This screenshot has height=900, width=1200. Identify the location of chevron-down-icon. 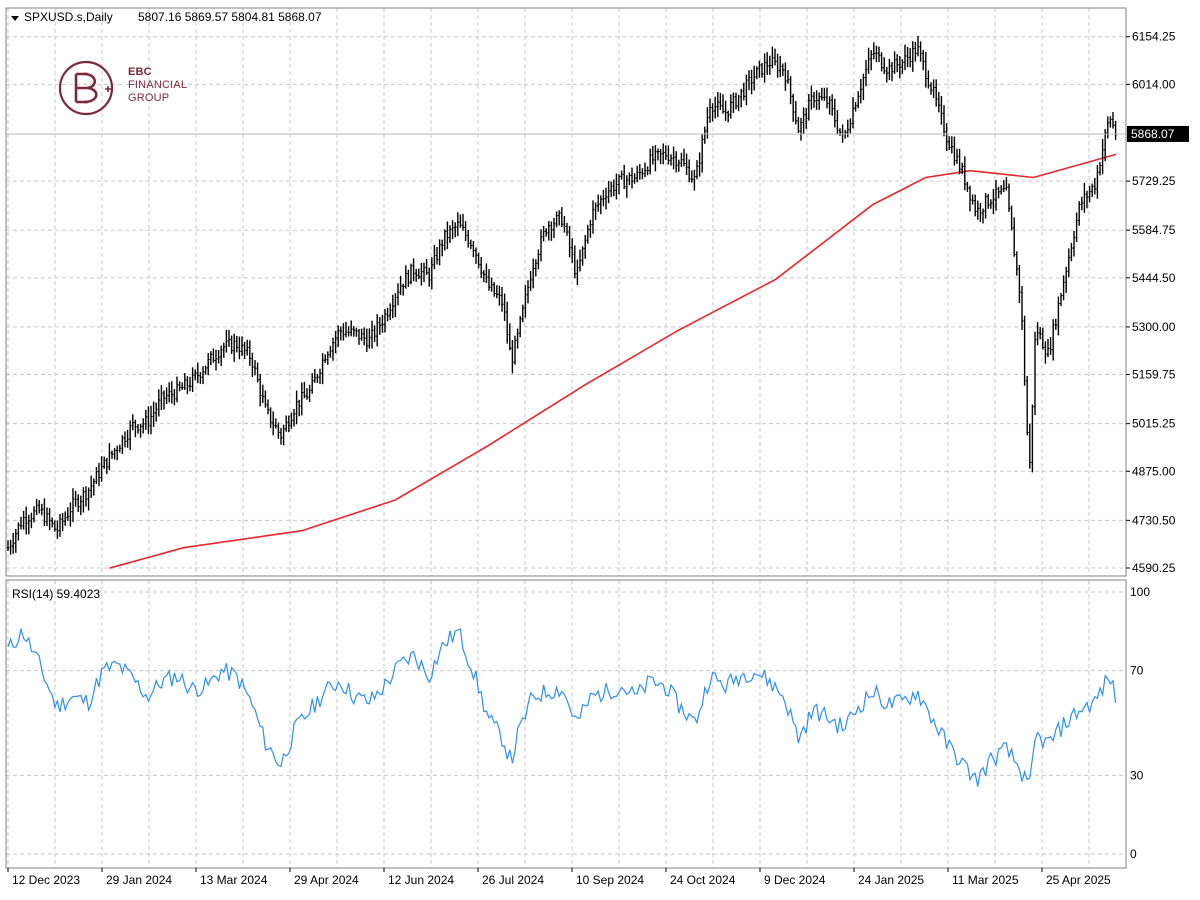
(15, 18).